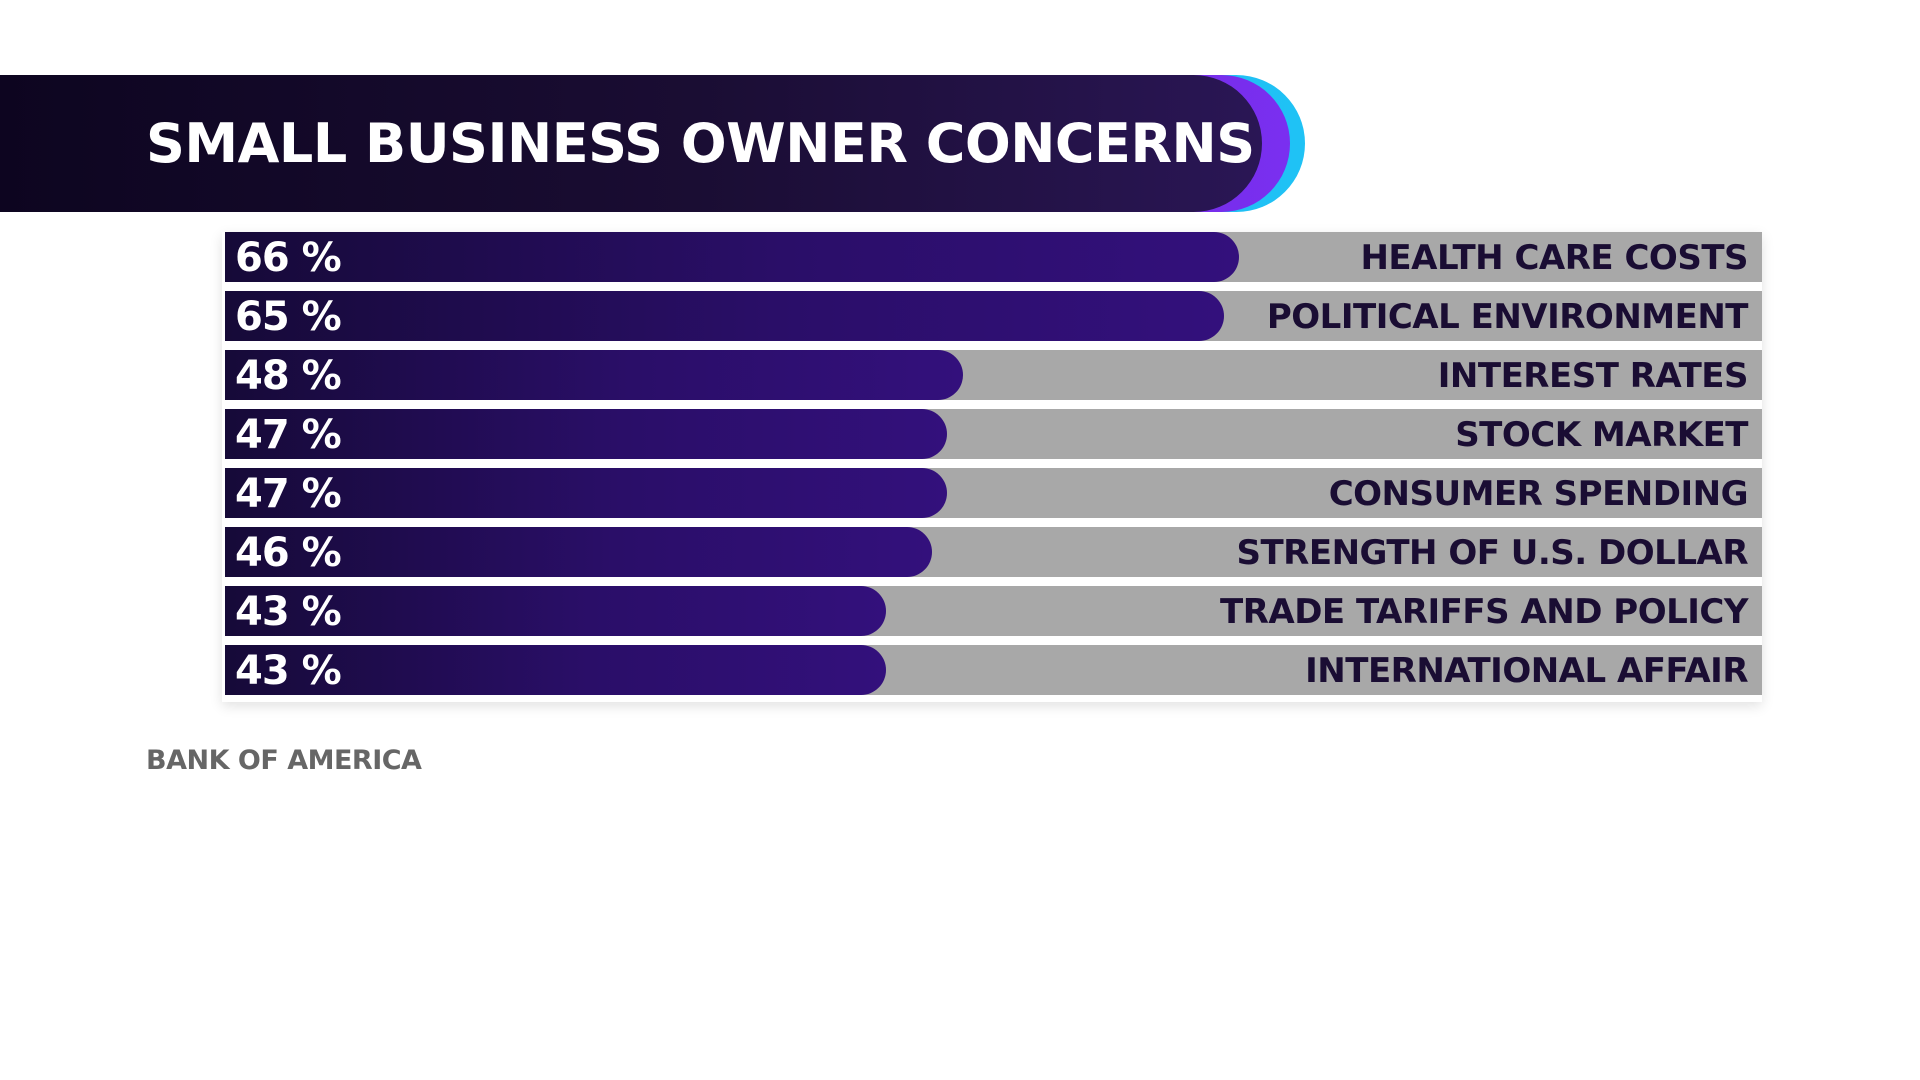 Image resolution: width=1920 pixels, height=1080 pixels. What do you see at coordinates (1554, 258) in the screenshot?
I see `bar-category-label: HEALTH CARE COSTS` at bounding box center [1554, 258].